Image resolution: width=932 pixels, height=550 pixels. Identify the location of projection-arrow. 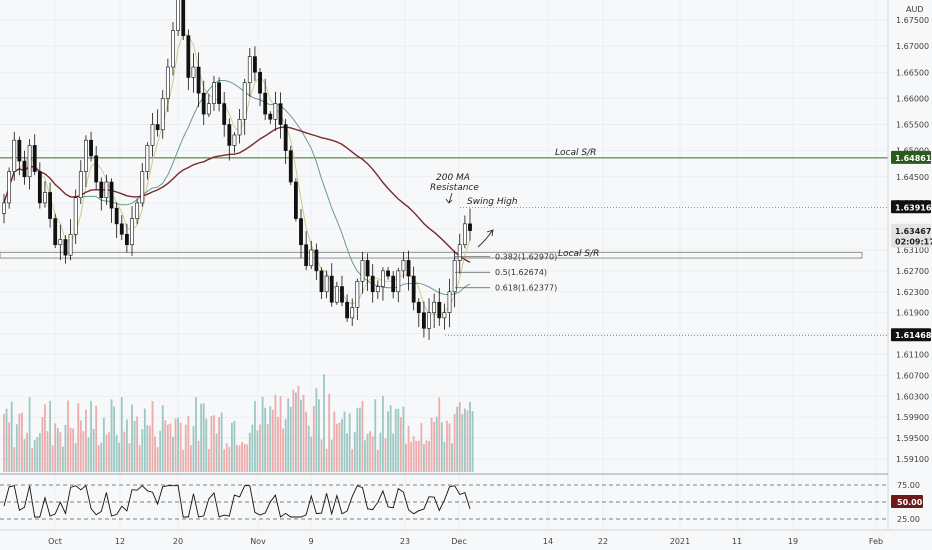
(485, 238).